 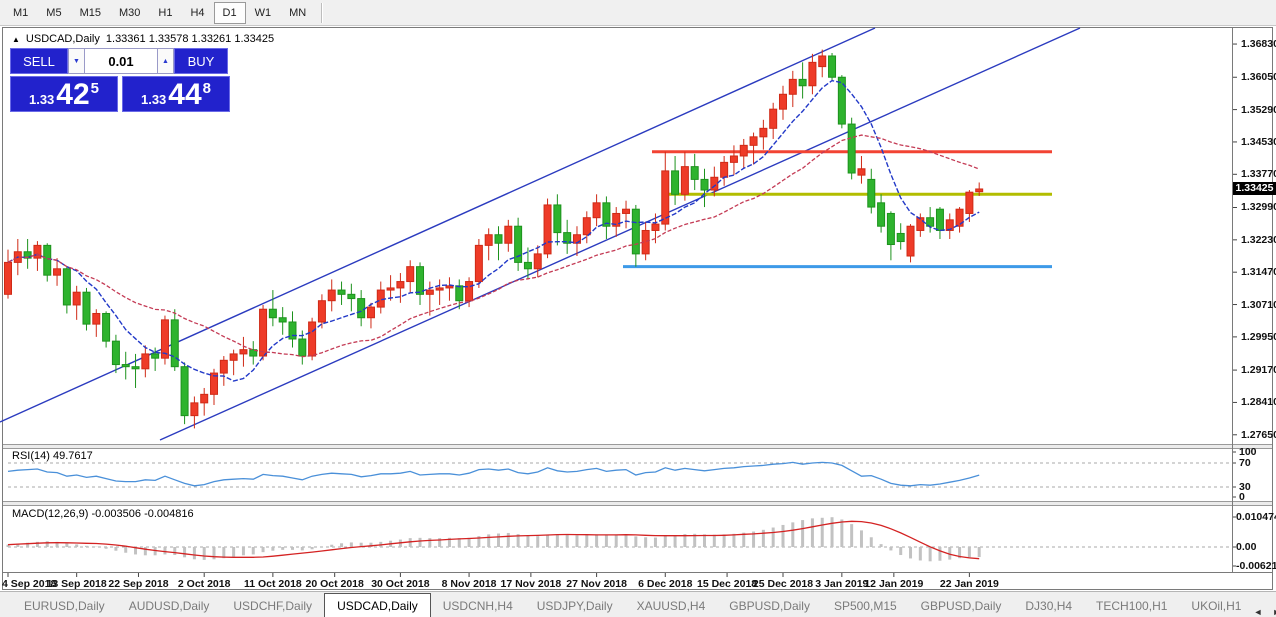 What do you see at coordinates (21, 12) in the screenshot?
I see `timeframe-button-m1: M1` at bounding box center [21, 12].